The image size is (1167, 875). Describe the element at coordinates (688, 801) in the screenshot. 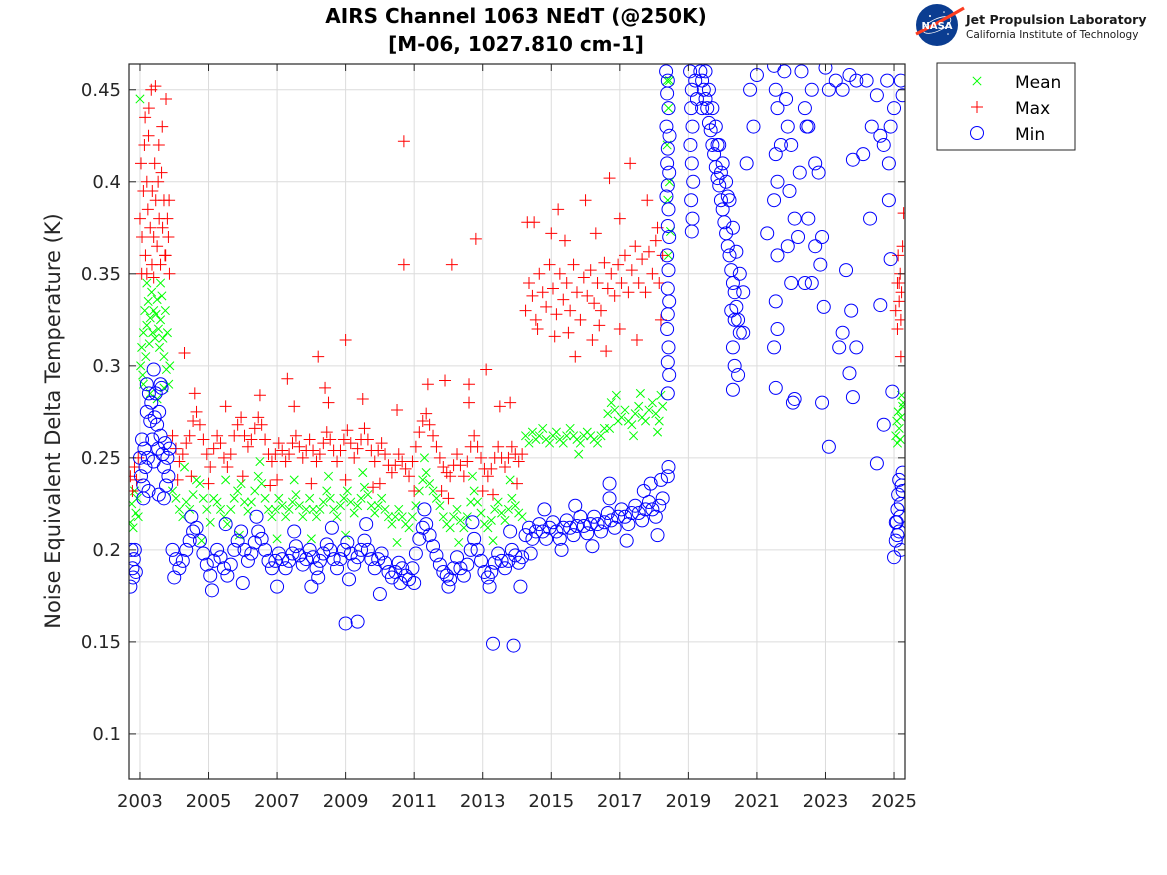

I see `x-tick-label: 2019` at that location.